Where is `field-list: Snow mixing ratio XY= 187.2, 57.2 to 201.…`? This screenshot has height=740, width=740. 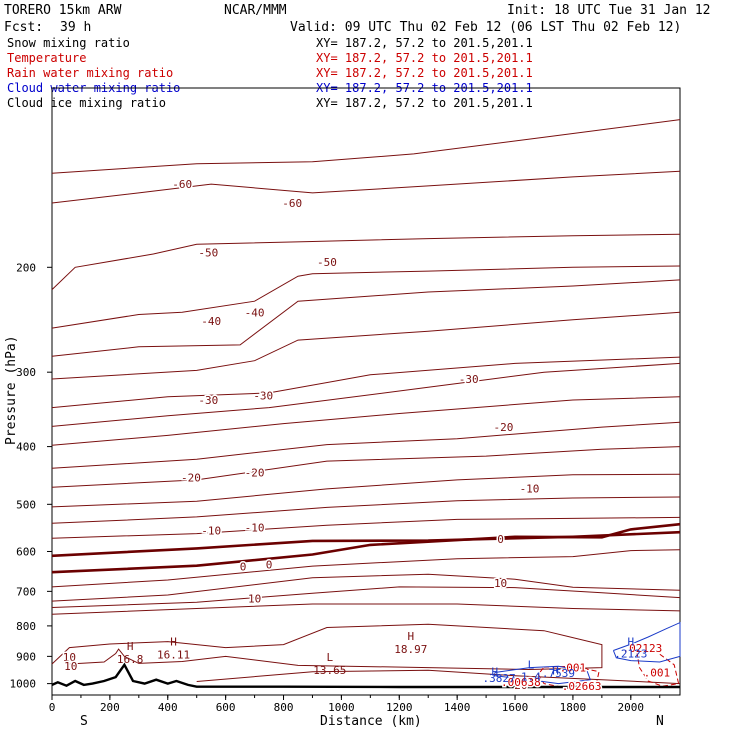 field-list: Snow mixing ratio XY= 187.2, 57.2 to 201.… is located at coordinates (270, 73).